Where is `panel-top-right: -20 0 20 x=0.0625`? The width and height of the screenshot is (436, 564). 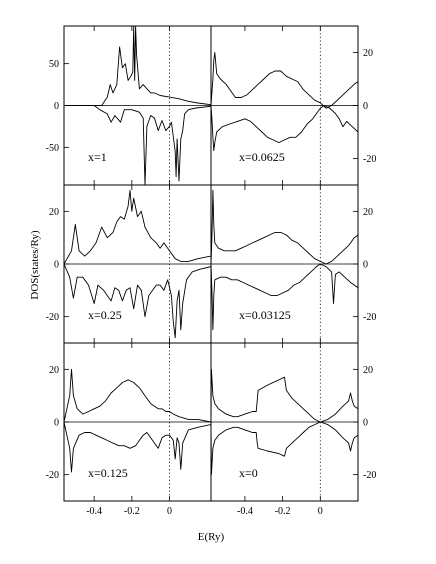 panel-top-right: -20 0 20 x=0.0625 is located at coordinates (293, 105).